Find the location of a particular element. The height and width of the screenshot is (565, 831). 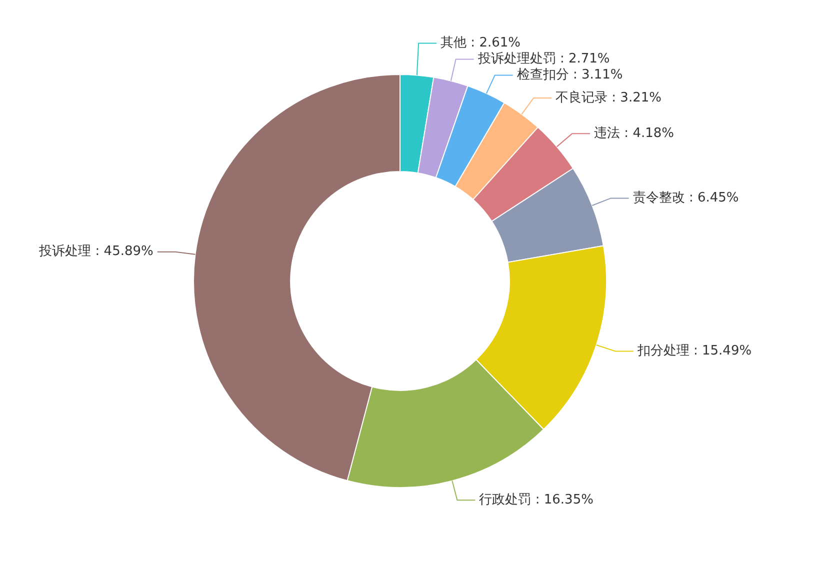

slice-label: 其他 : 2.61% is located at coordinates (480, 43).